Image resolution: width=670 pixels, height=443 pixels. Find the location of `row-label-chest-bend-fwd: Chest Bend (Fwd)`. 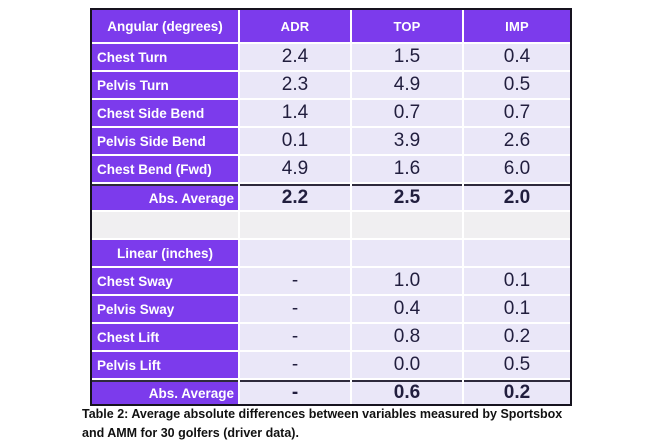

row-label-chest-bend-fwd: Chest Bend (Fwd) is located at coordinates (165, 169).